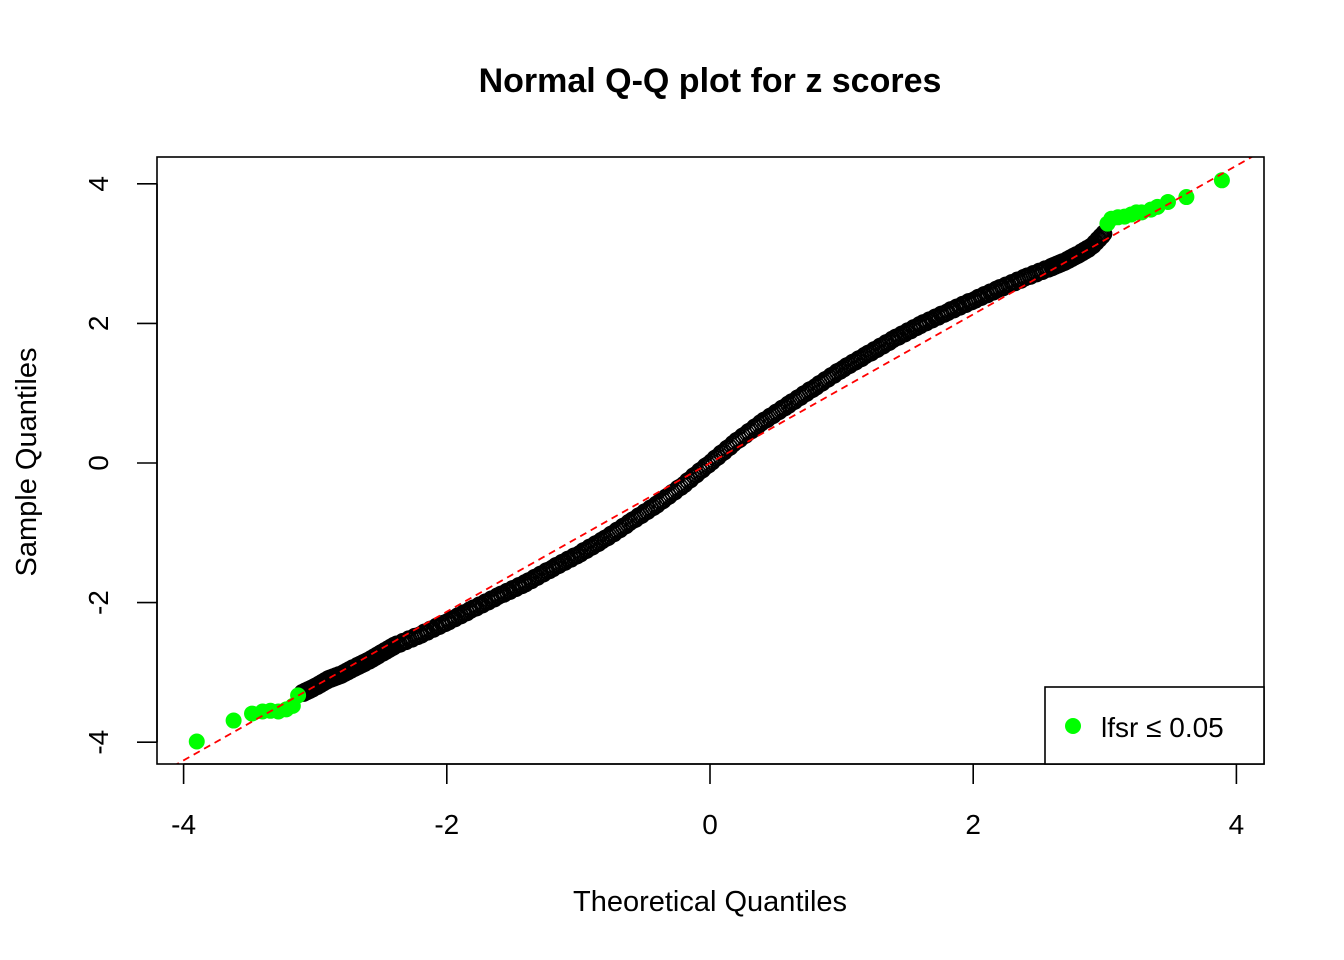 The height and width of the screenshot is (960, 1344). What do you see at coordinates (446, 824) in the screenshot?
I see `x-tick-label: -2` at bounding box center [446, 824].